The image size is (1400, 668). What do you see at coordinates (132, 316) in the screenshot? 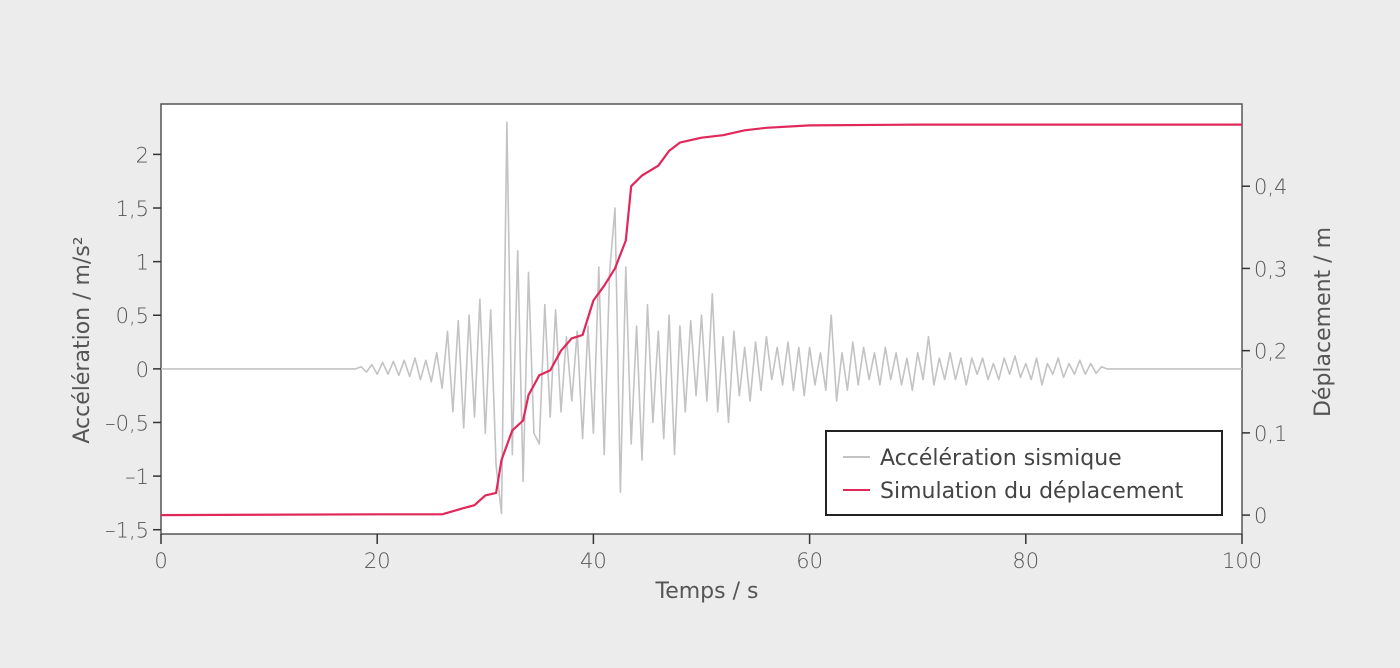
I see `y-left-tick-label: 0,5` at bounding box center [132, 316].